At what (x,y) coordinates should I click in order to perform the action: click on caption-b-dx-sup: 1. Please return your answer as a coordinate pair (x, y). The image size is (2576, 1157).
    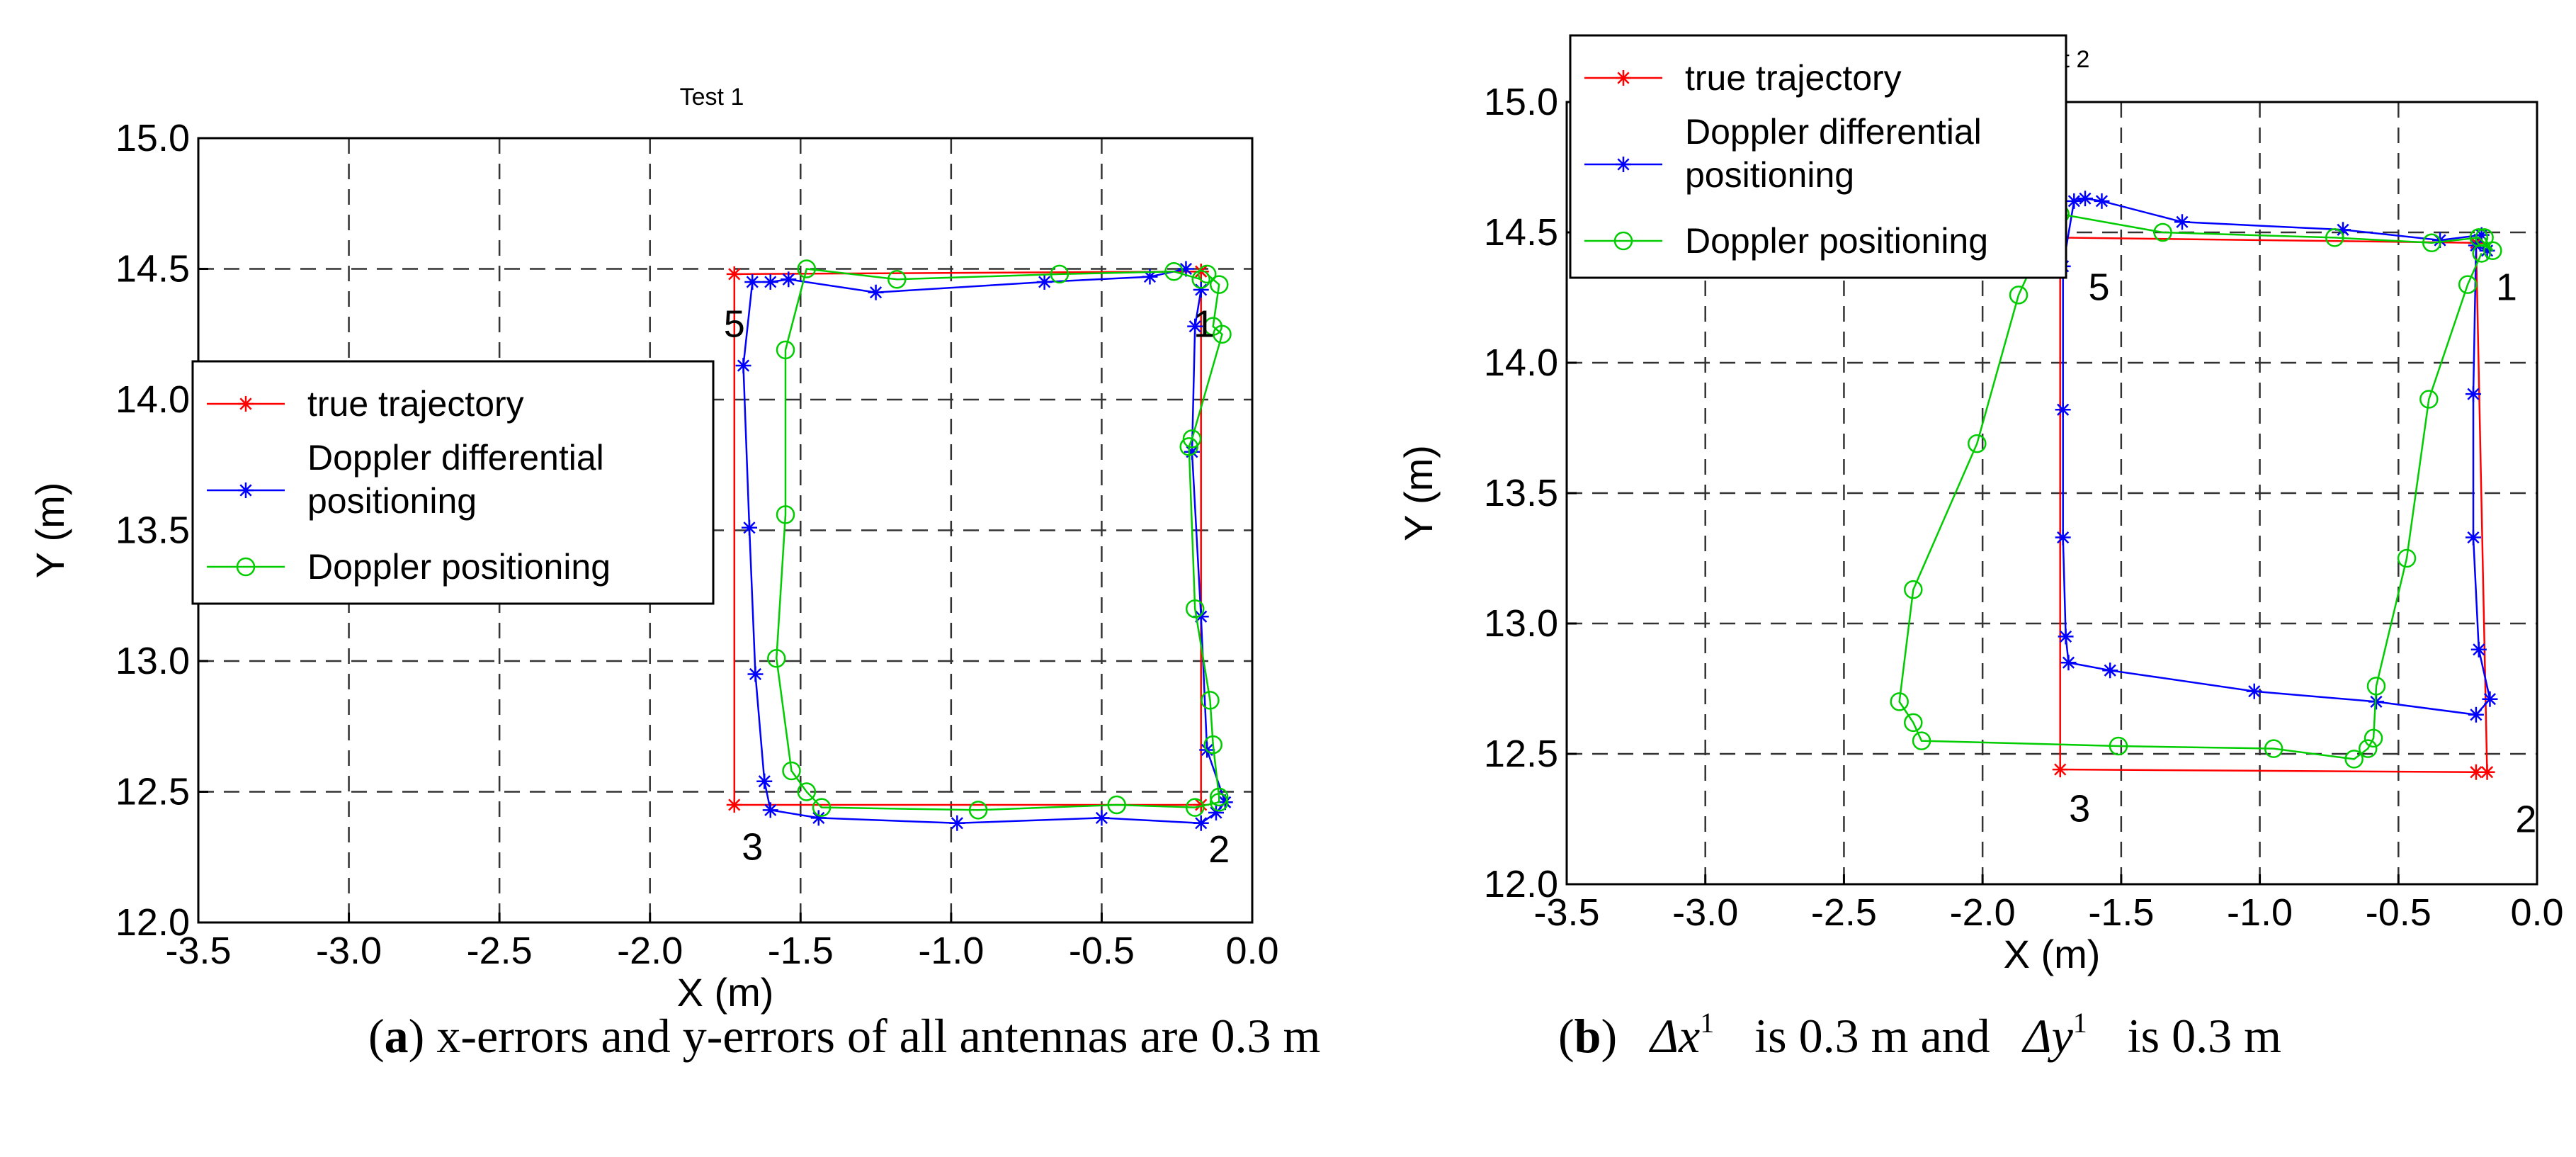
    Looking at the image, I should click on (1707, 1023).